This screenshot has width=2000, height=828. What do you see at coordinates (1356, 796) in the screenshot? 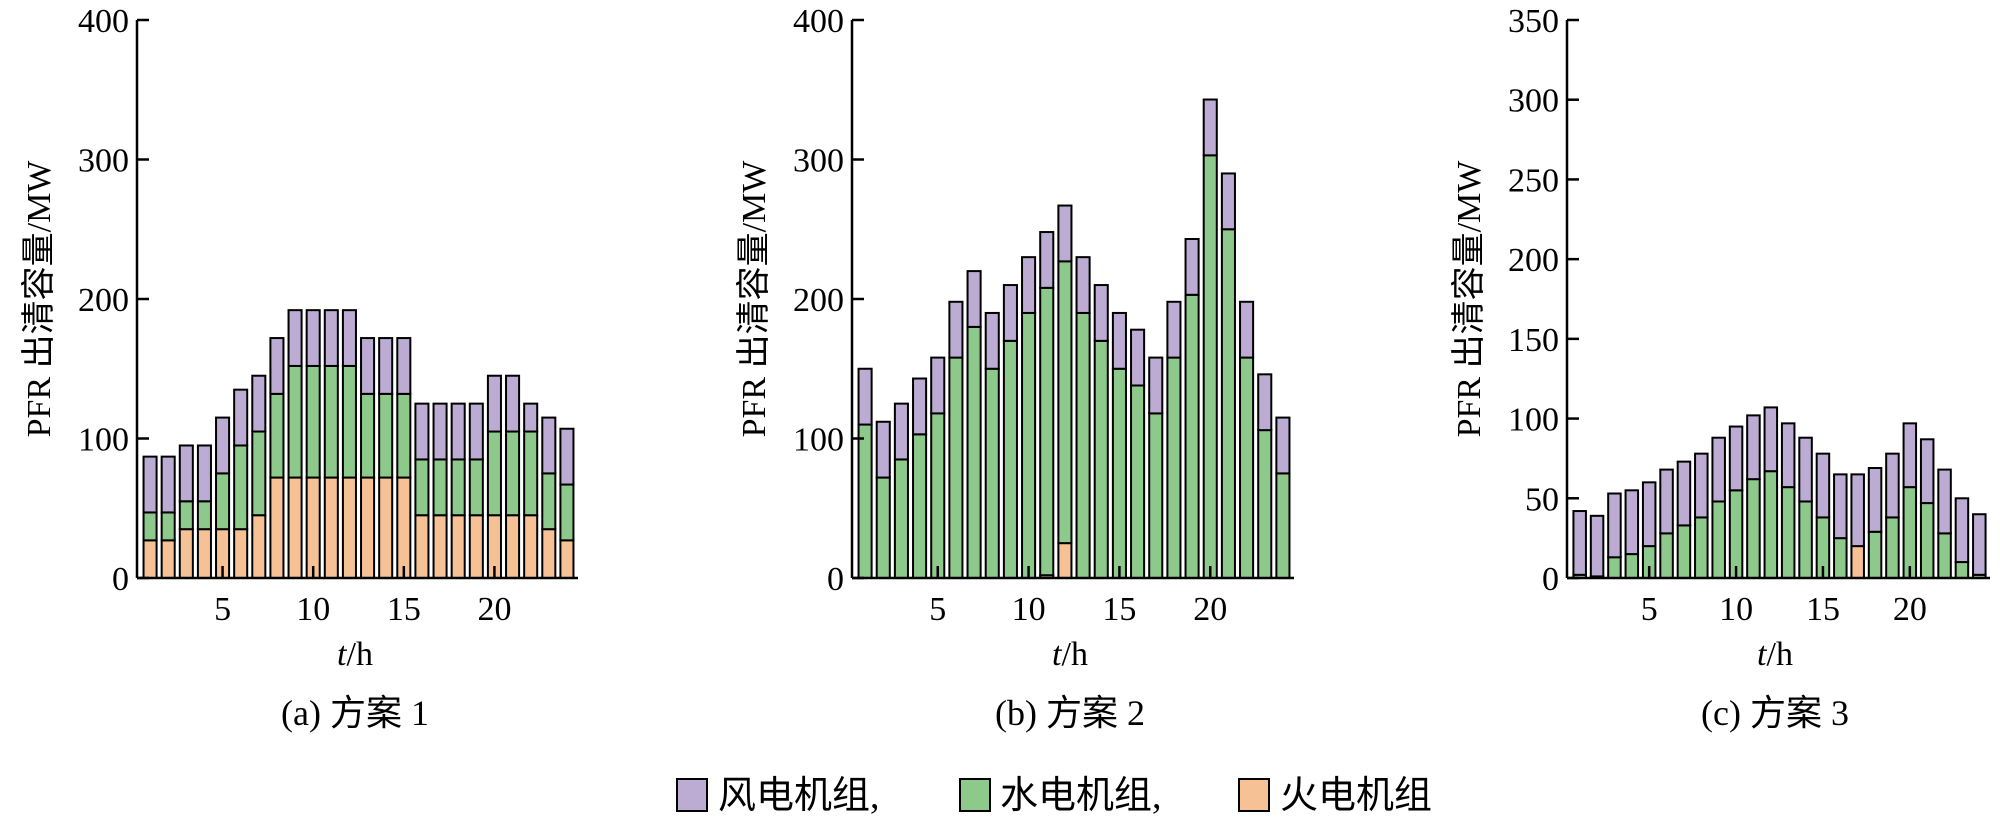
I see `legend-label: 火电机组` at bounding box center [1356, 796].